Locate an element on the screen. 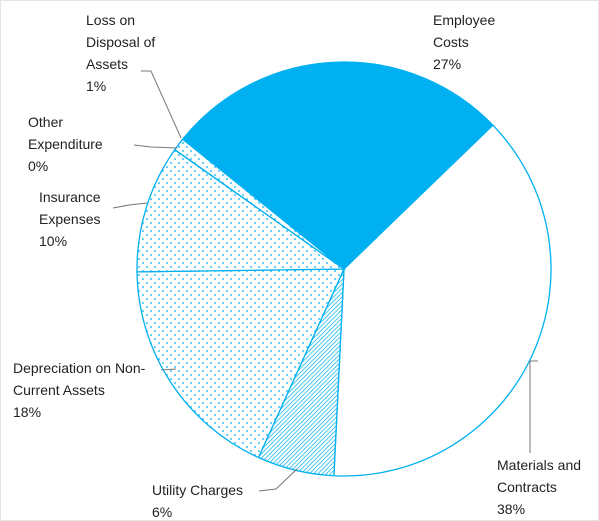 This screenshot has height=521, width=599. category-label: Employee Costs is located at coordinates (464, 31).